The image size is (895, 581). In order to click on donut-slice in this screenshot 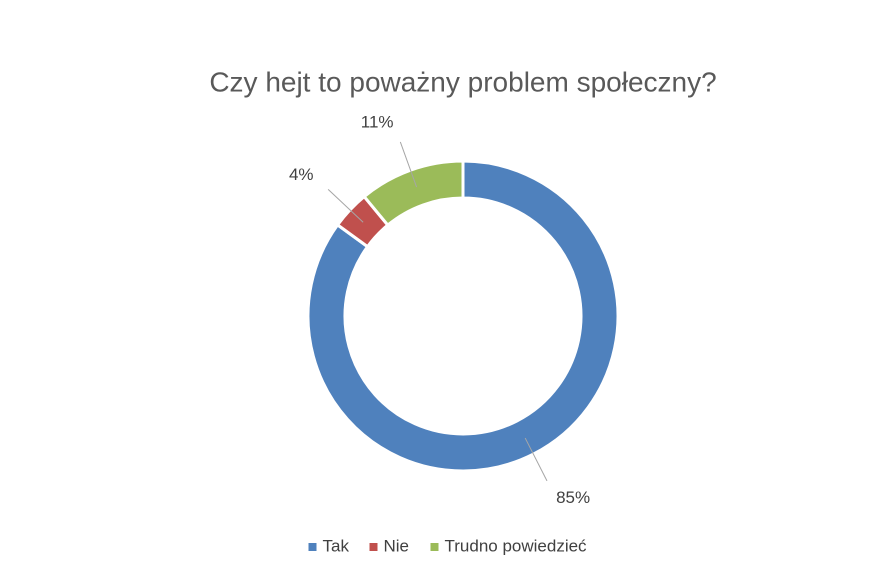, I will do `click(413, 193)`.